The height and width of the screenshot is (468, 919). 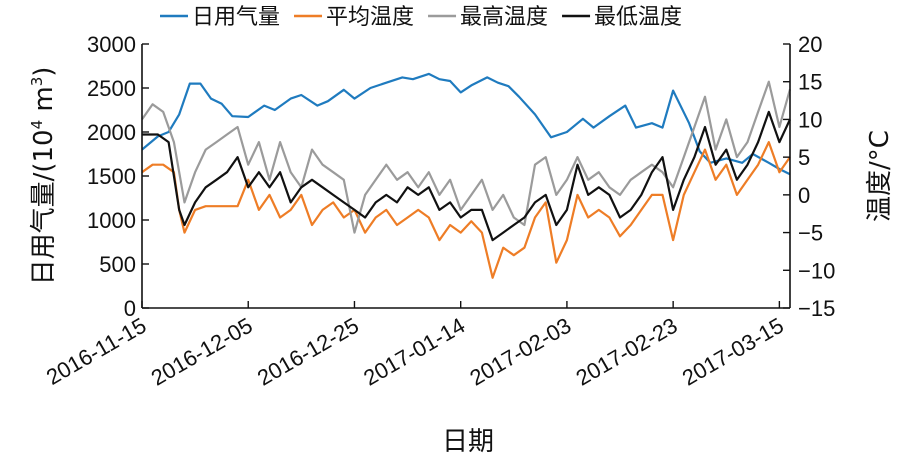 What do you see at coordinates (414, 352) in the screenshot?
I see `x-tick-label: 2017-01-14` at bounding box center [414, 352].